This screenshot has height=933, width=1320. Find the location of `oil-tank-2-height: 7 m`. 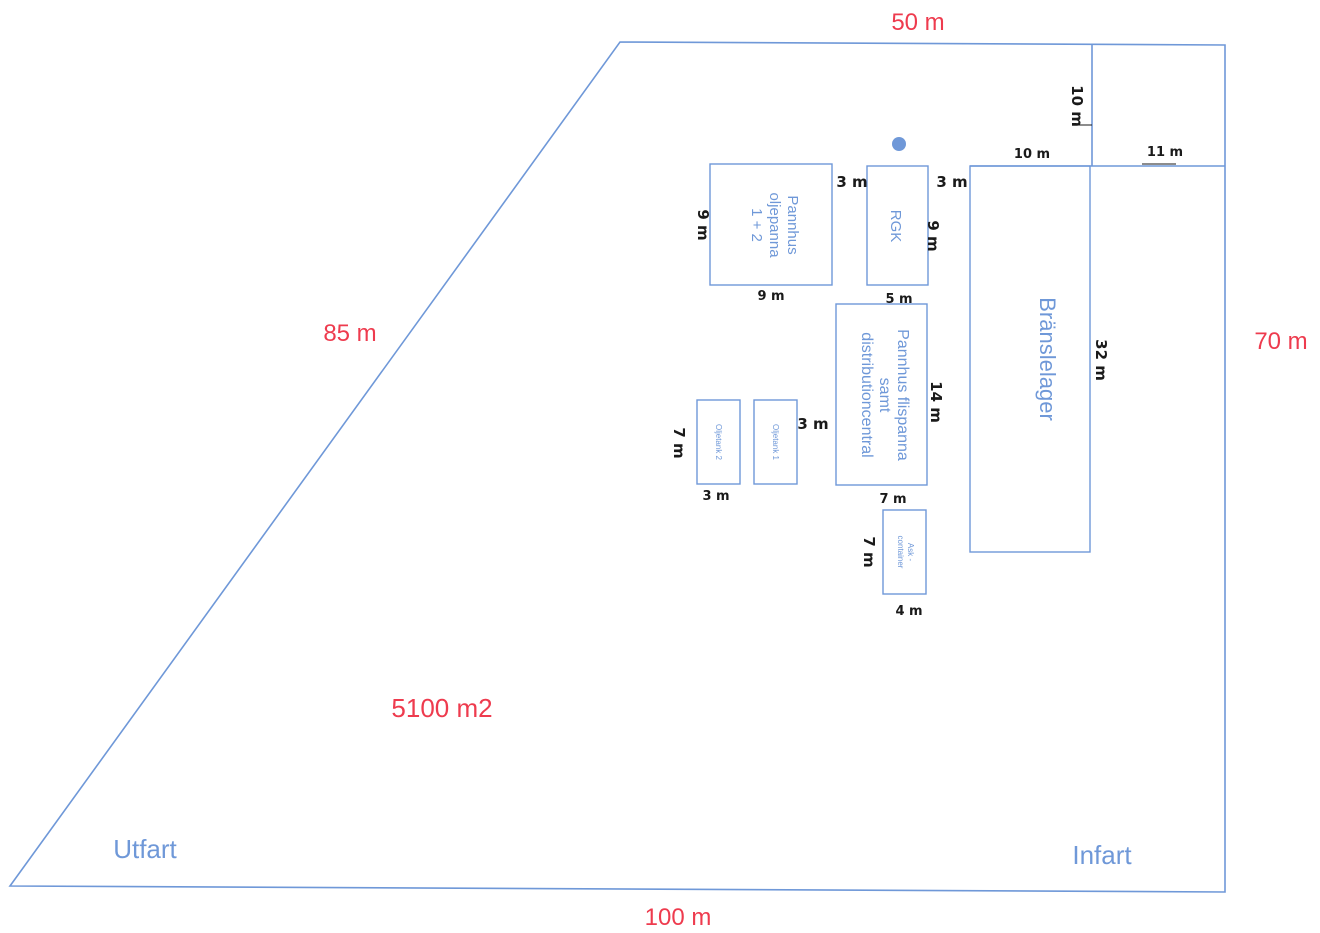

oil-tank-2-height: 7 m is located at coordinates (679, 442).